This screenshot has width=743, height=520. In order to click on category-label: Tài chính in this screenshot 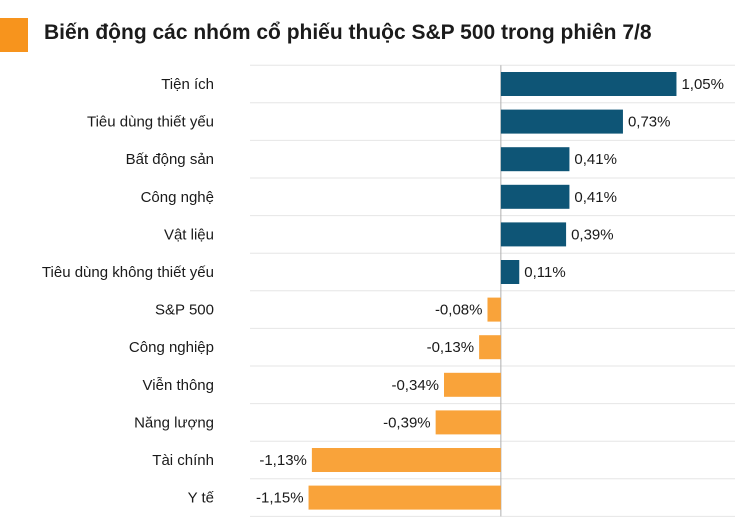, I will do `click(183, 460)`.